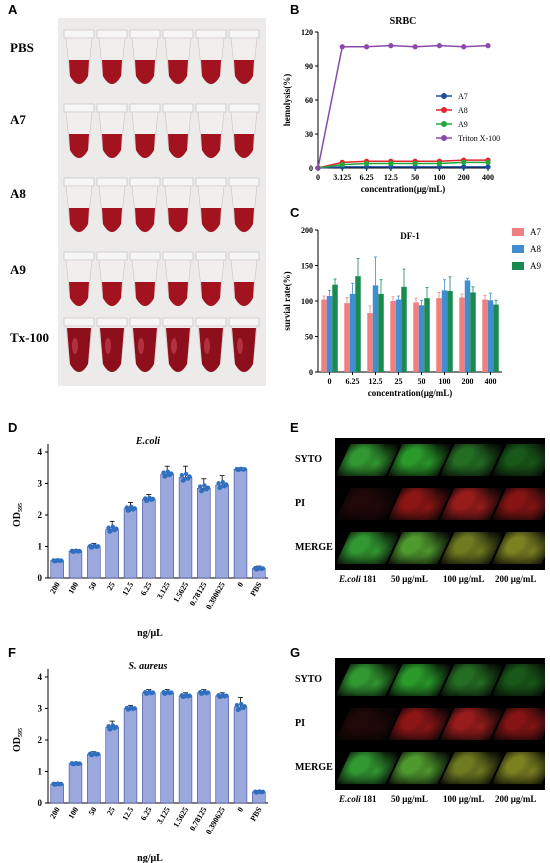 The height and width of the screenshot is (863, 550). What do you see at coordinates (287, 100) in the screenshot?
I see `y-axis-label: hemolysis(%)` at bounding box center [287, 100].